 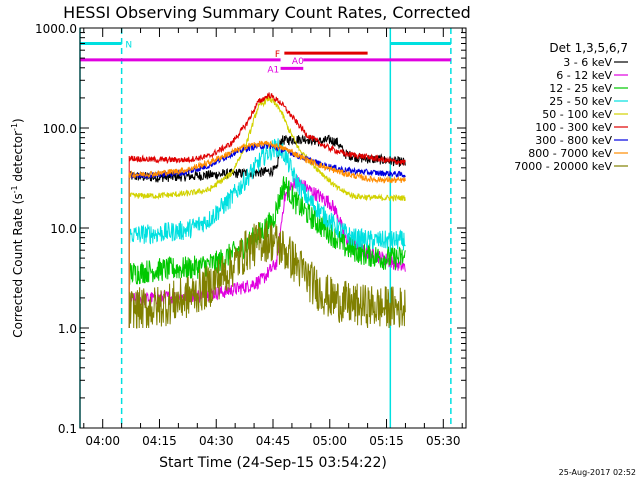 What do you see at coordinates (14, 127) in the screenshot?
I see `y-axis-label-sup-2: -1` at bounding box center [14, 127].